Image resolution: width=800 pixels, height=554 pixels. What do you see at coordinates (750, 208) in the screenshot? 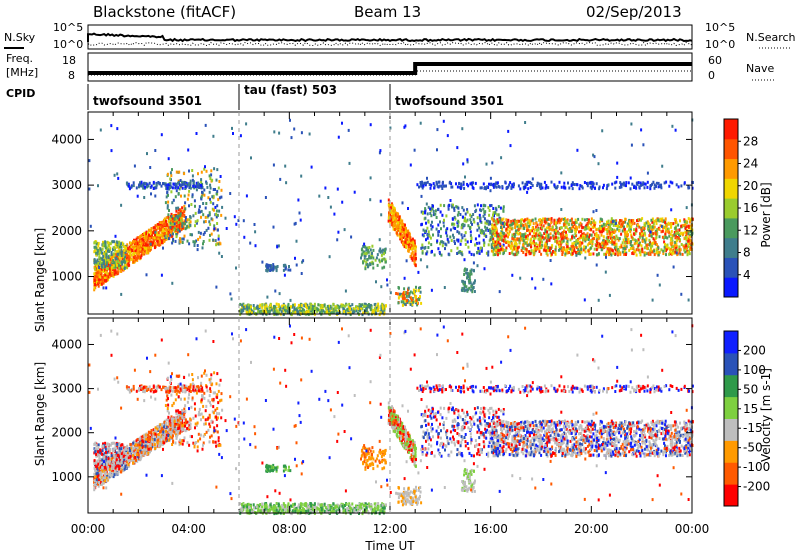
I see `power-colorbar-tick-label: 16` at bounding box center [750, 208].